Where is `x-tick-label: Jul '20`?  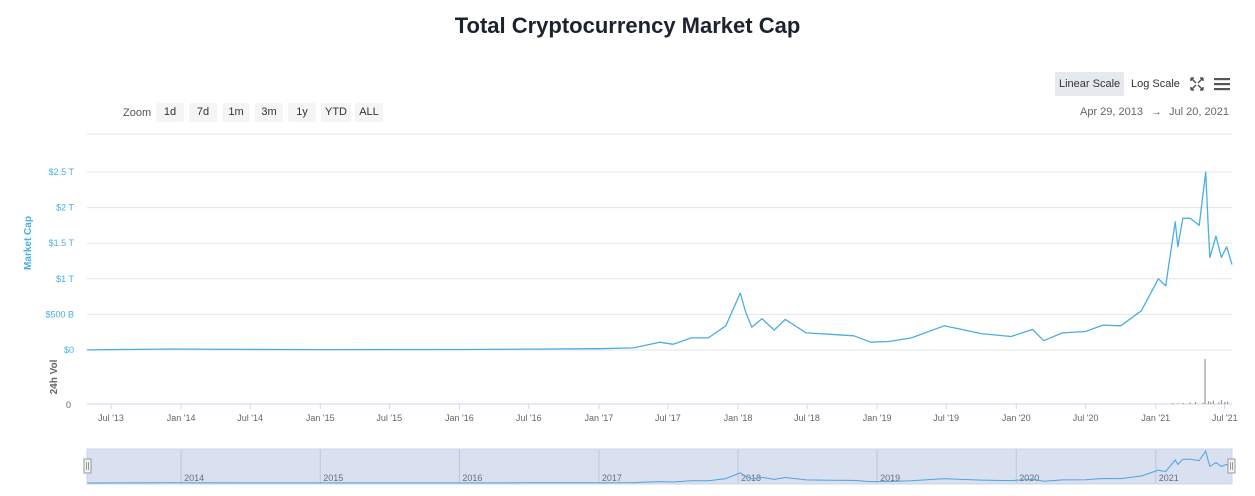
x-tick-label: Jul '20 is located at coordinates (1086, 418).